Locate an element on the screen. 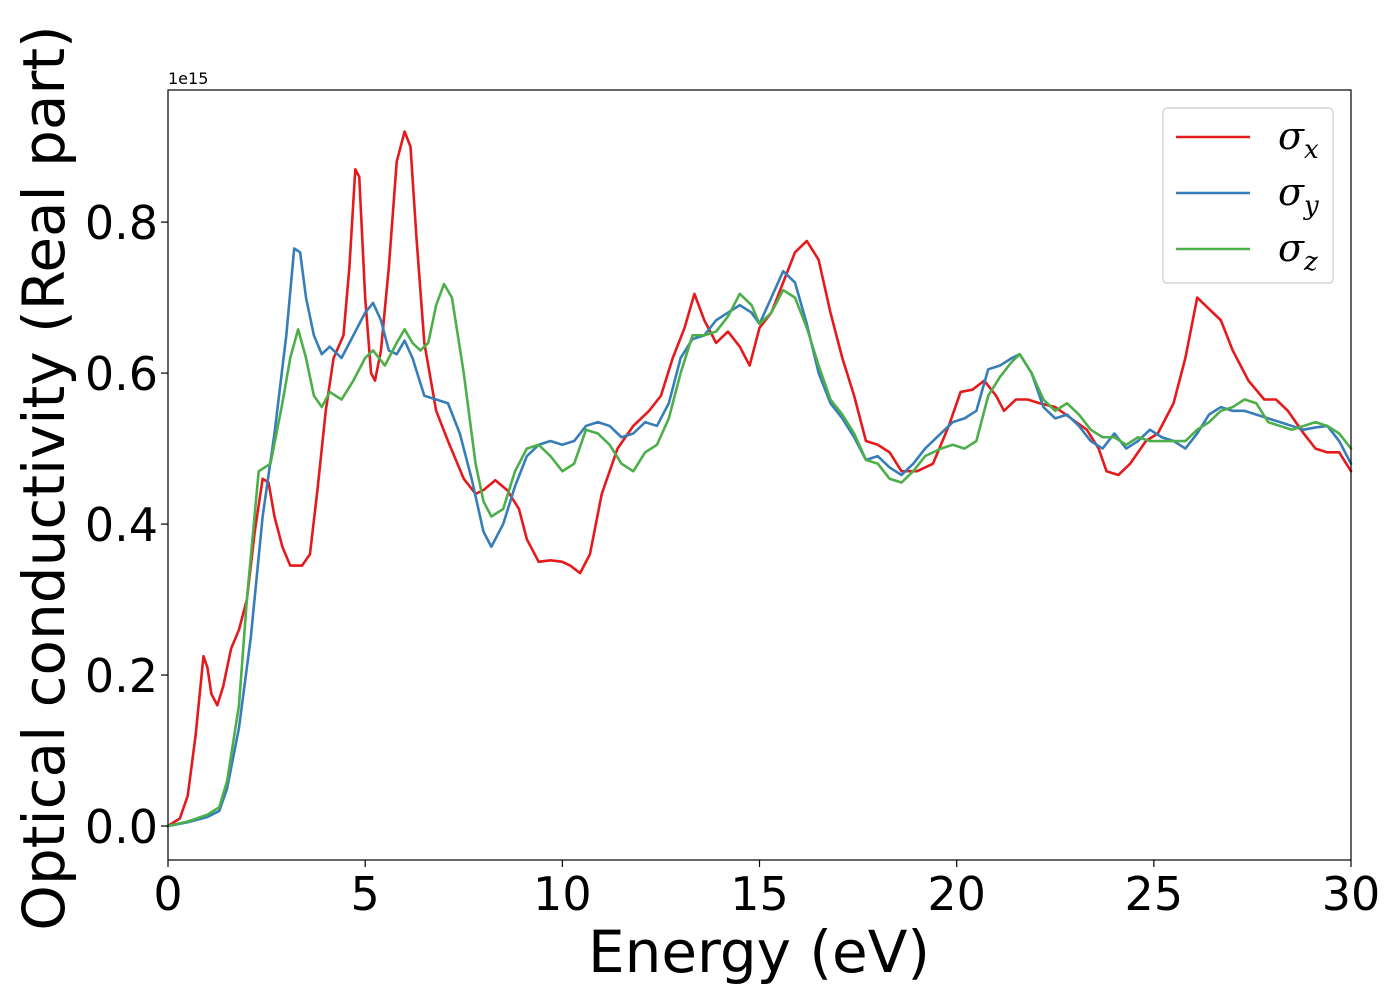 This screenshot has height=1000, width=1400. legend-subscript-x: x is located at coordinates (1311, 150).